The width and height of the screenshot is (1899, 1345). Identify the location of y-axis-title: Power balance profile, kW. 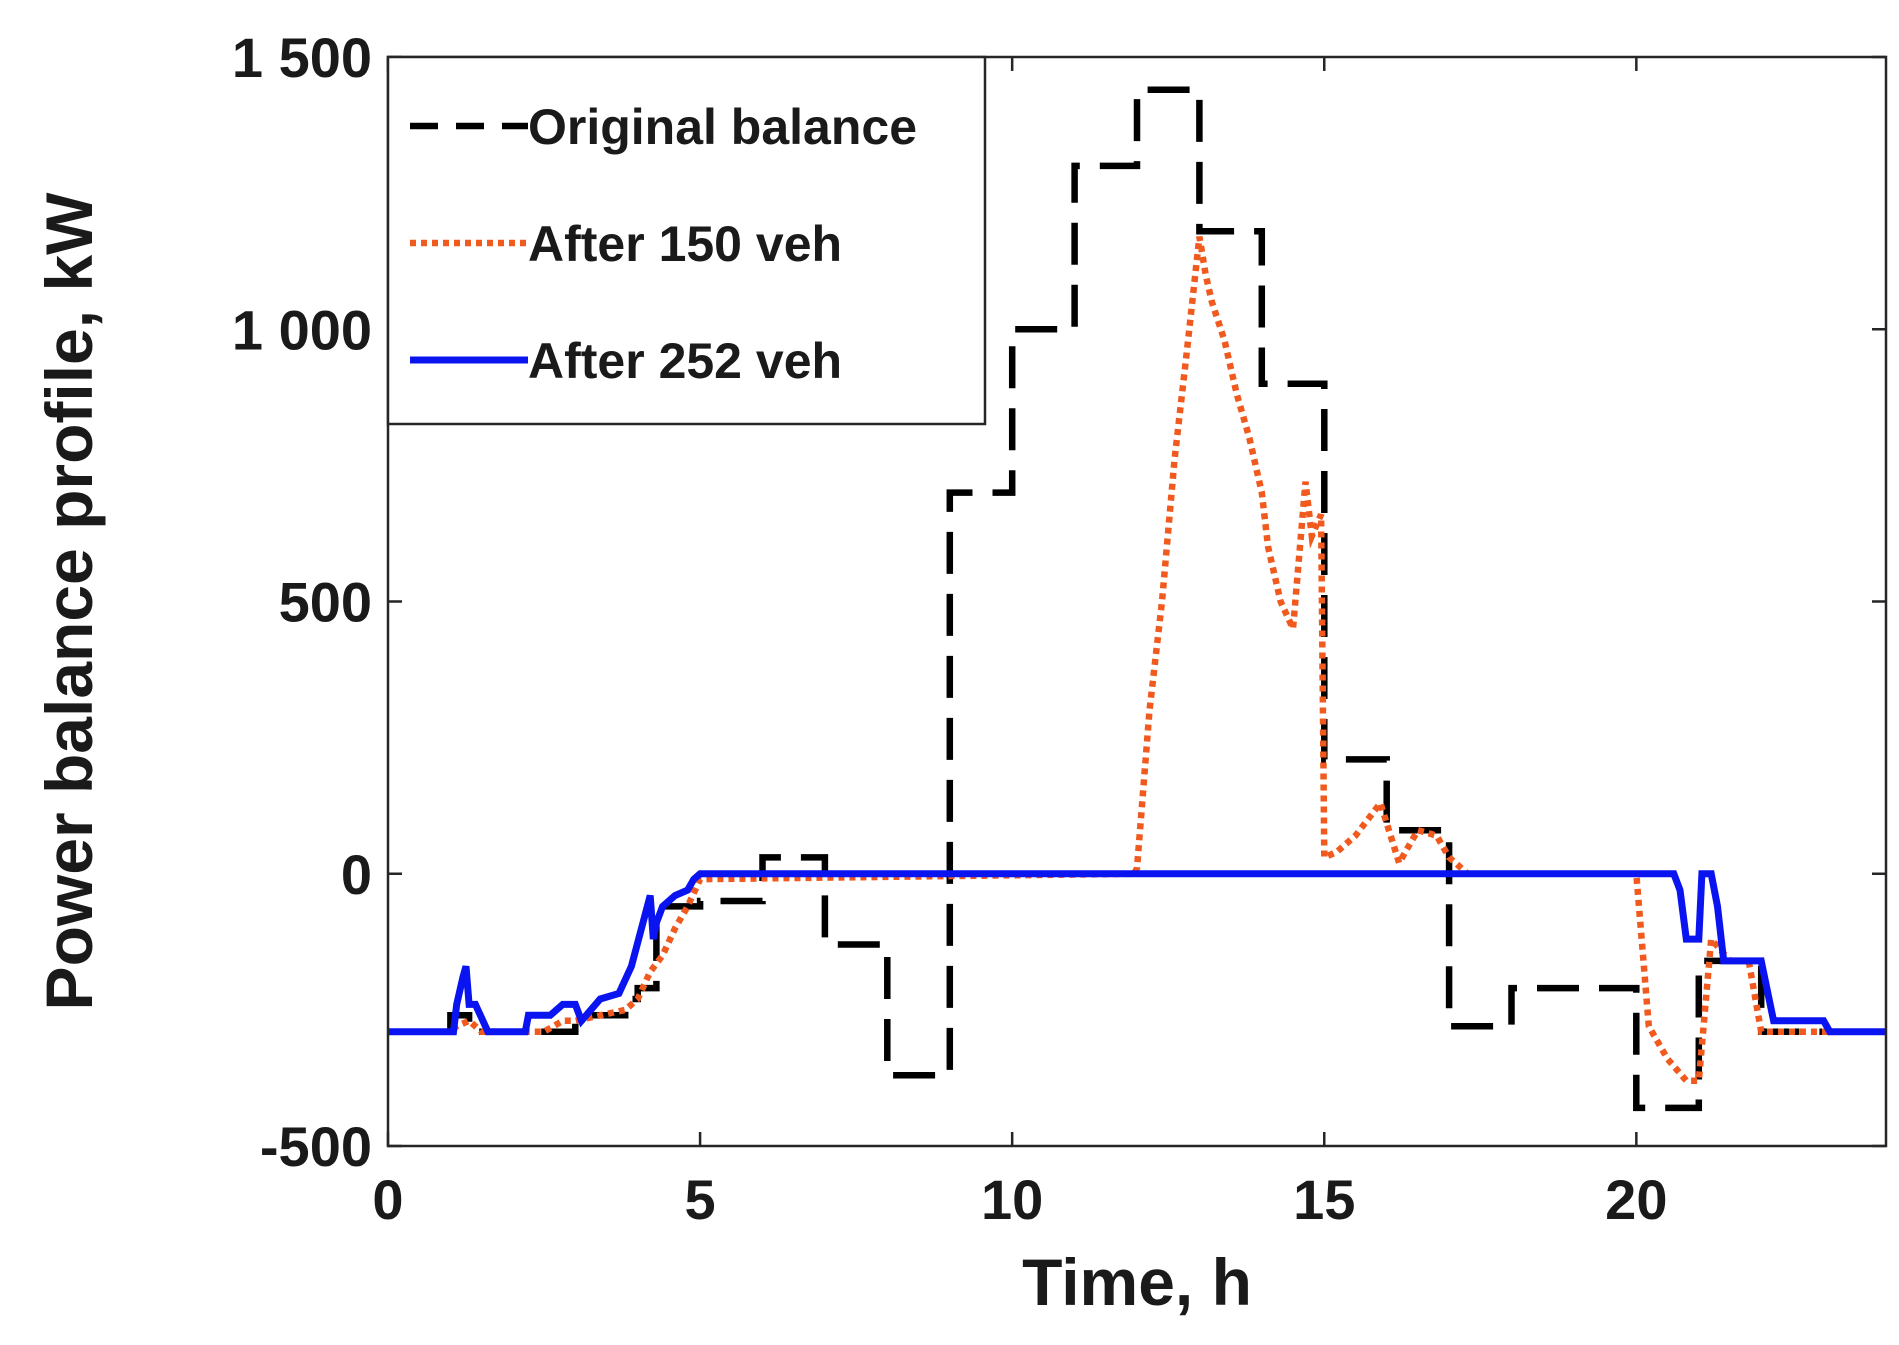
(69, 601).